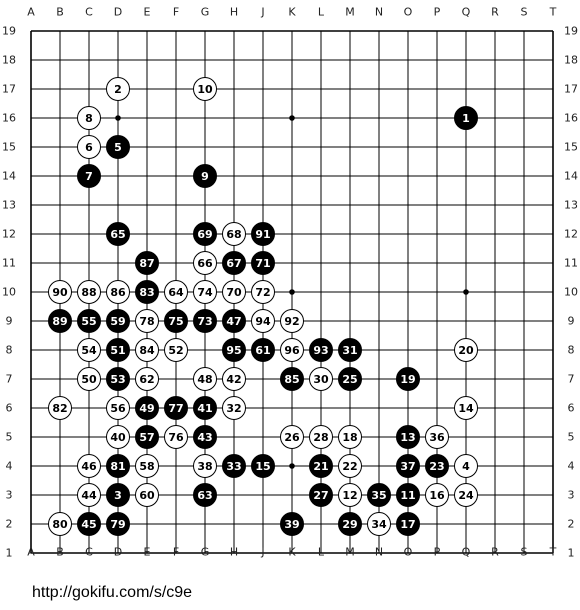 The image size is (580, 610). What do you see at coordinates (205, 321) in the screenshot?
I see `black-stone: 73` at bounding box center [205, 321].